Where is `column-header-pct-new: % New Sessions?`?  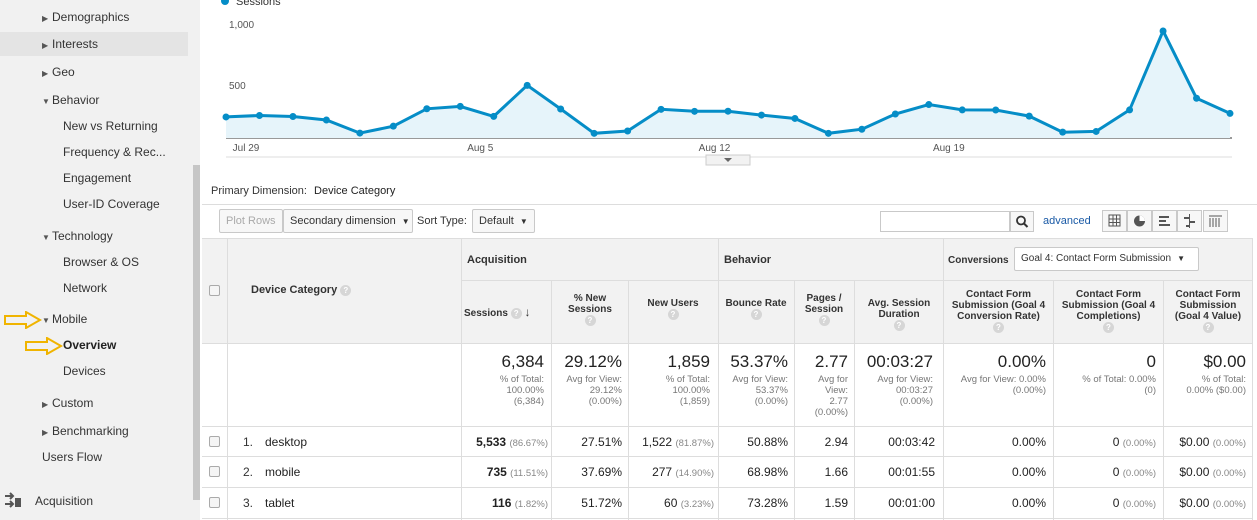 column-header-pct-new: % New Sessions? is located at coordinates (590, 309).